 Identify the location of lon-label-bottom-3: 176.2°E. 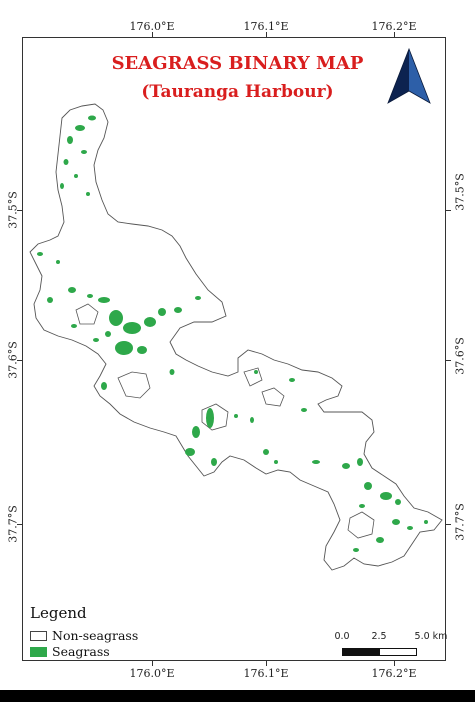
(394, 673).